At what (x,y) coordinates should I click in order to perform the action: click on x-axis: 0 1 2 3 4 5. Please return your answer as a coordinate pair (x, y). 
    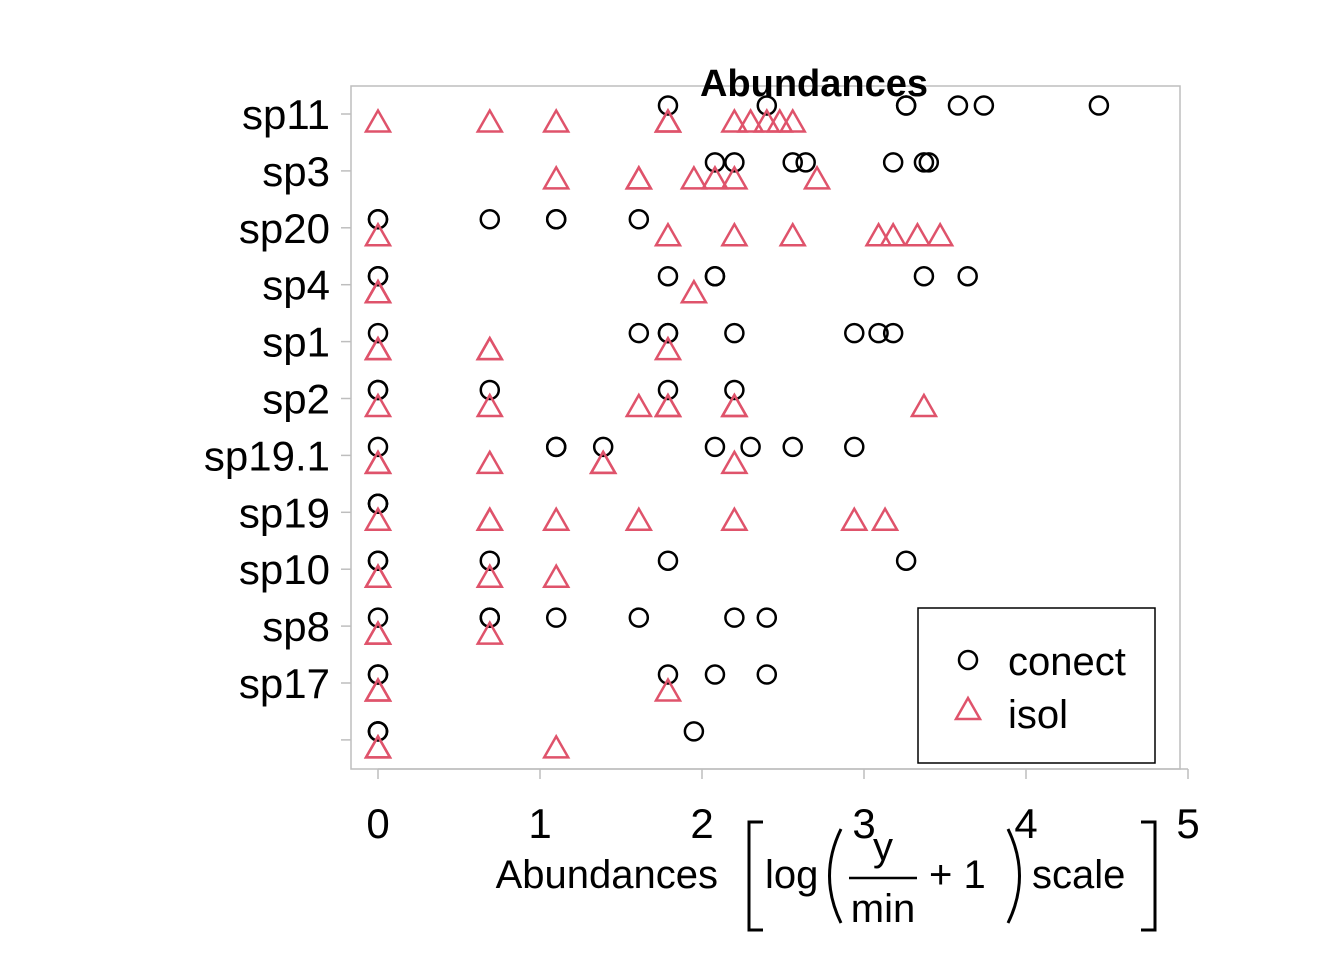
    Looking at the image, I should click on (783, 807).